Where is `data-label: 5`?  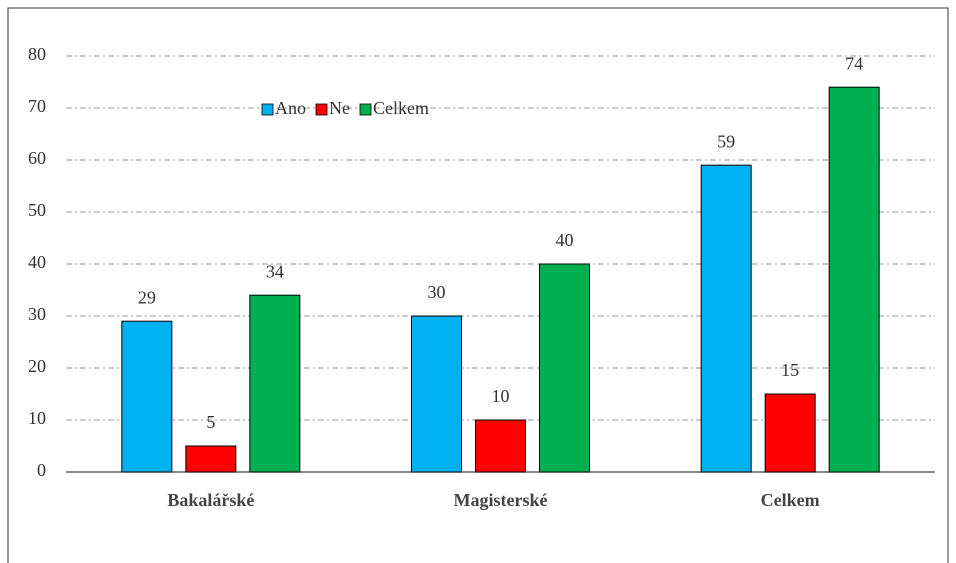 data-label: 5 is located at coordinates (210, 422).